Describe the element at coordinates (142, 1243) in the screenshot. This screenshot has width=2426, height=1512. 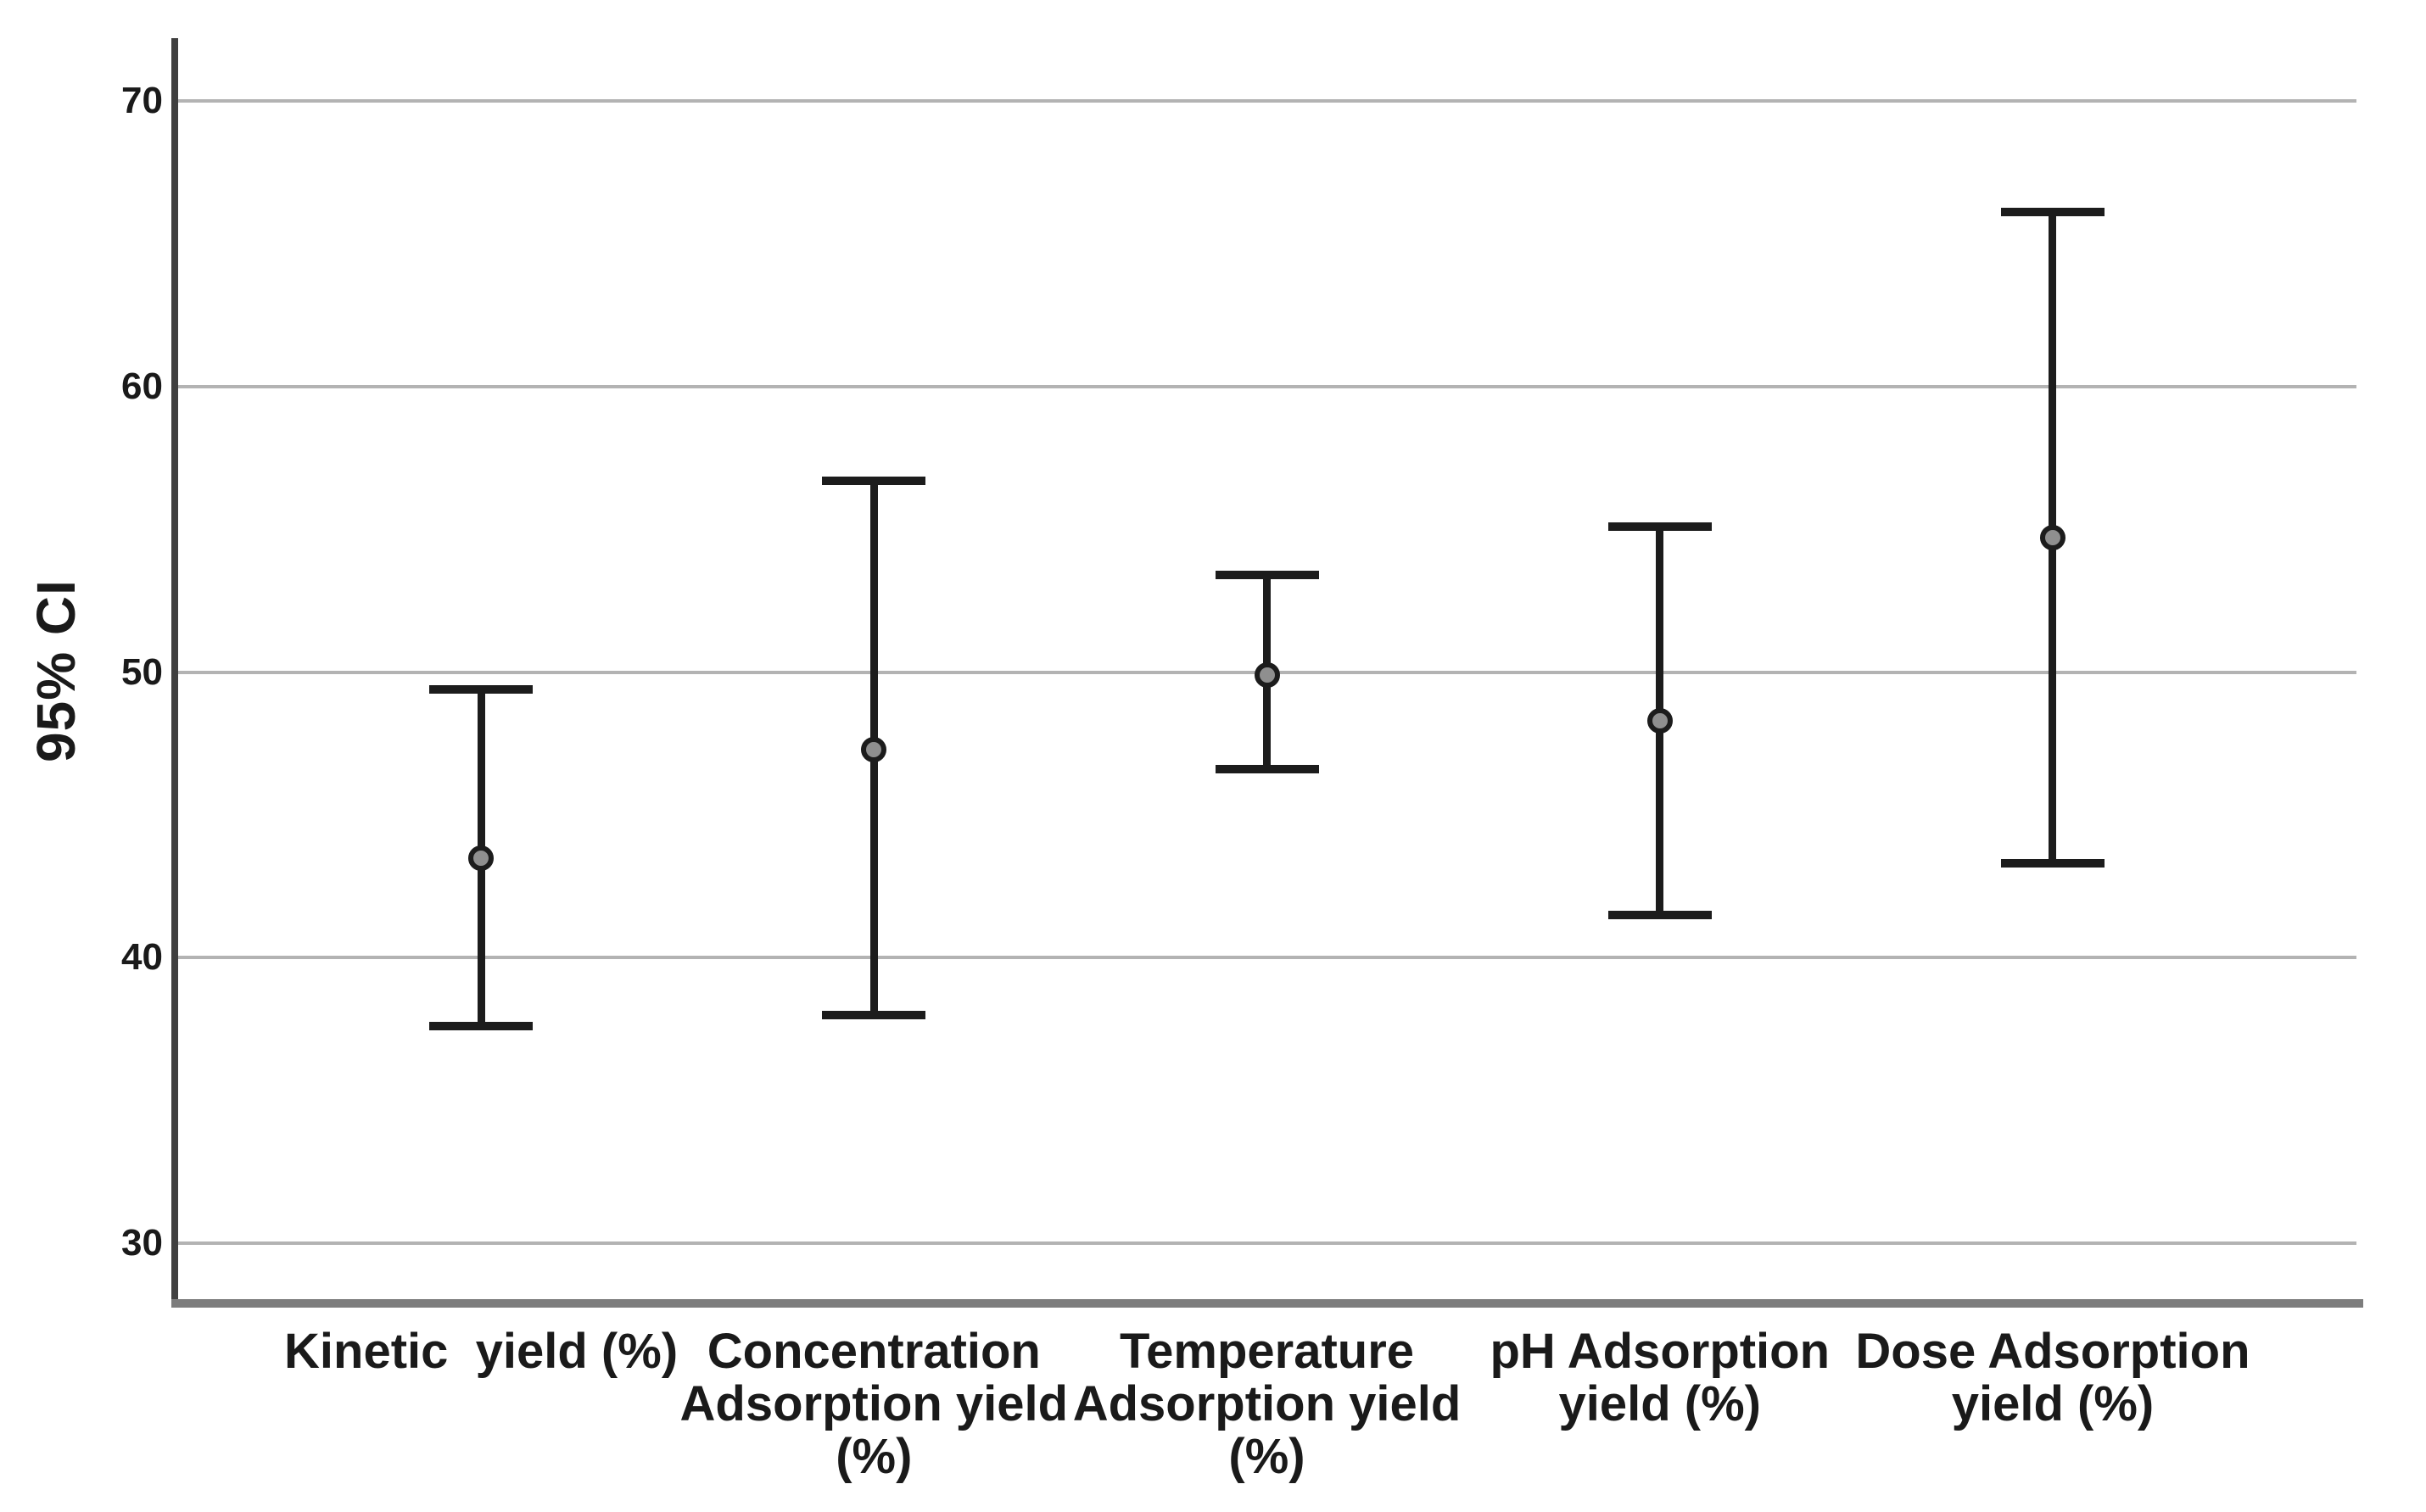
I see `y-tick-label-30: 30` at that location.